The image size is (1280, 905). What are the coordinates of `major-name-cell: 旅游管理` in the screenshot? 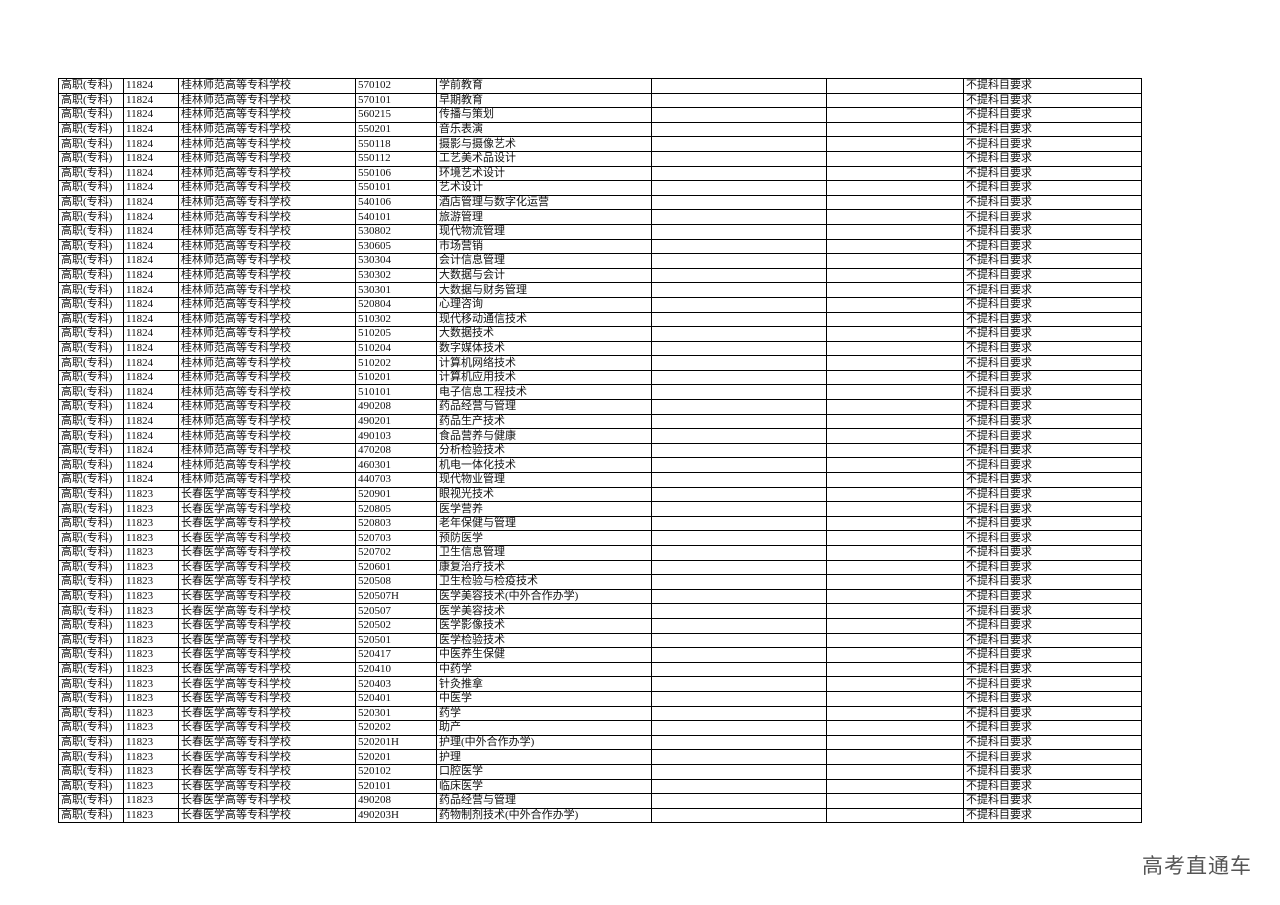 It's located at (544, 217).